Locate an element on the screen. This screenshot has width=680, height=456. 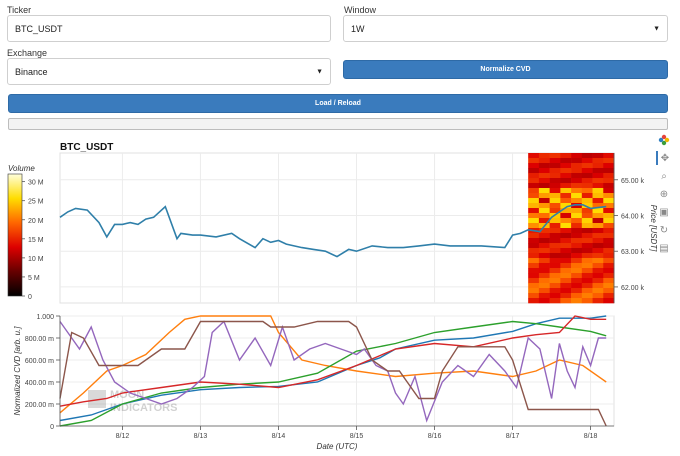
window-value: 1W is located at coordinates (358, 28).